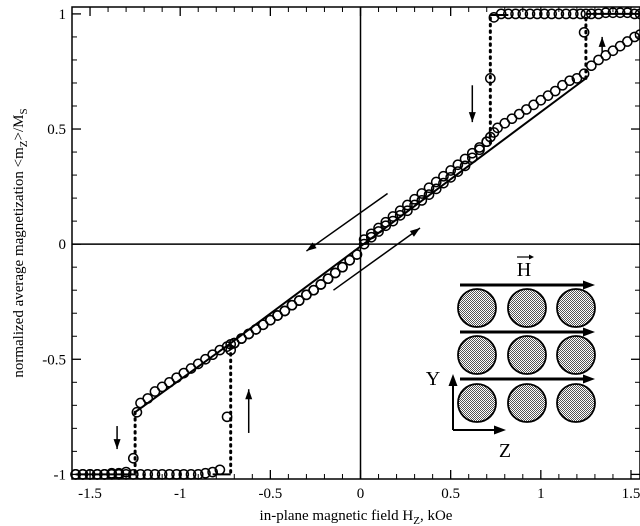  What do you see at coordinates (60, 475) in the screenshot?
I see `y-tick-label: -1` at bounding box center [60, 475].